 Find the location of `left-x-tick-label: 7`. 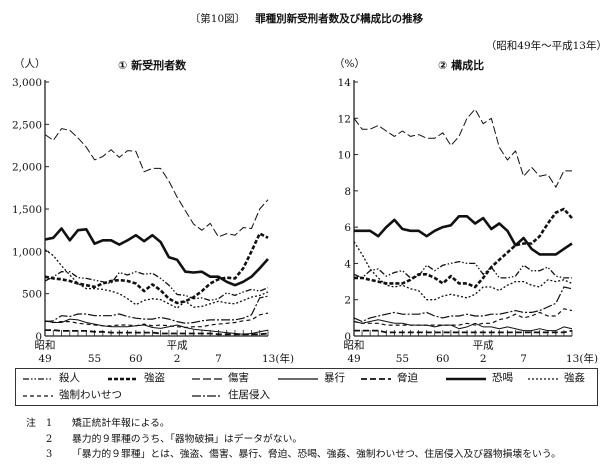

left-x-tick-label: 7 is located at coordinates (218, 359).